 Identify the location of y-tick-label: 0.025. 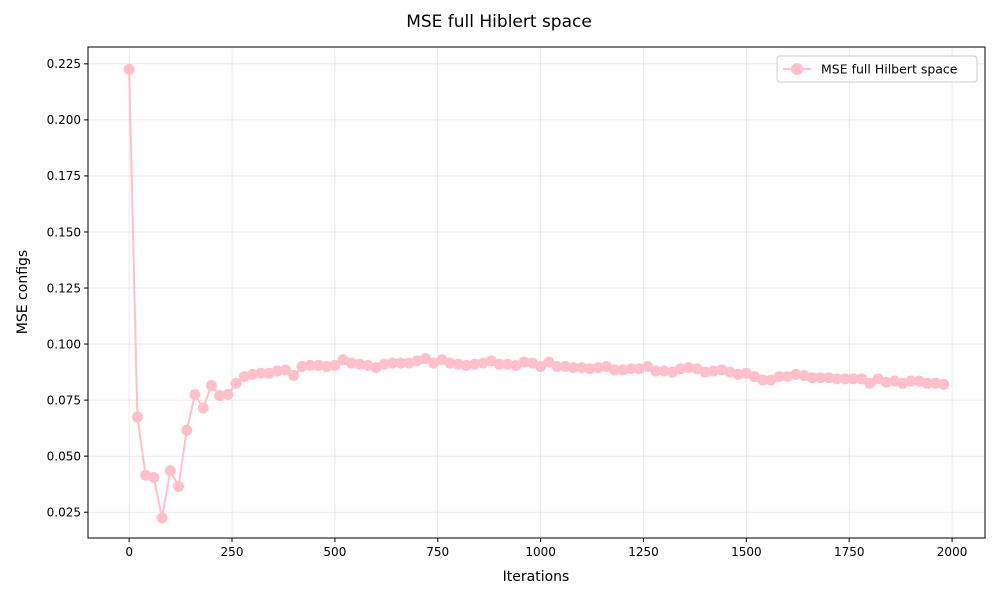
(64, 513).